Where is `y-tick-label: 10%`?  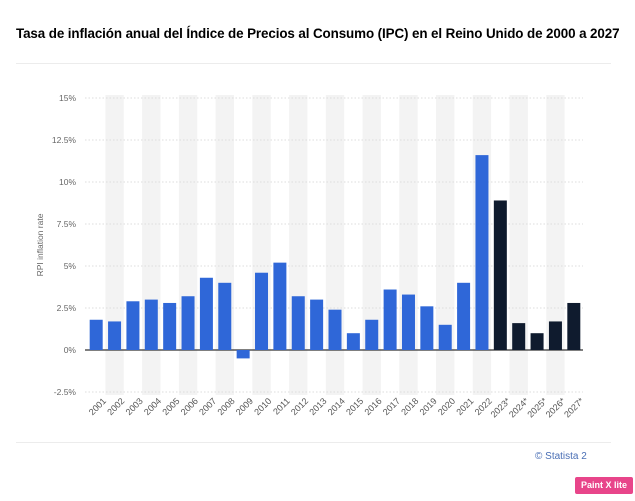 y-tick-label: 10% is located at coordinates (67, 182).